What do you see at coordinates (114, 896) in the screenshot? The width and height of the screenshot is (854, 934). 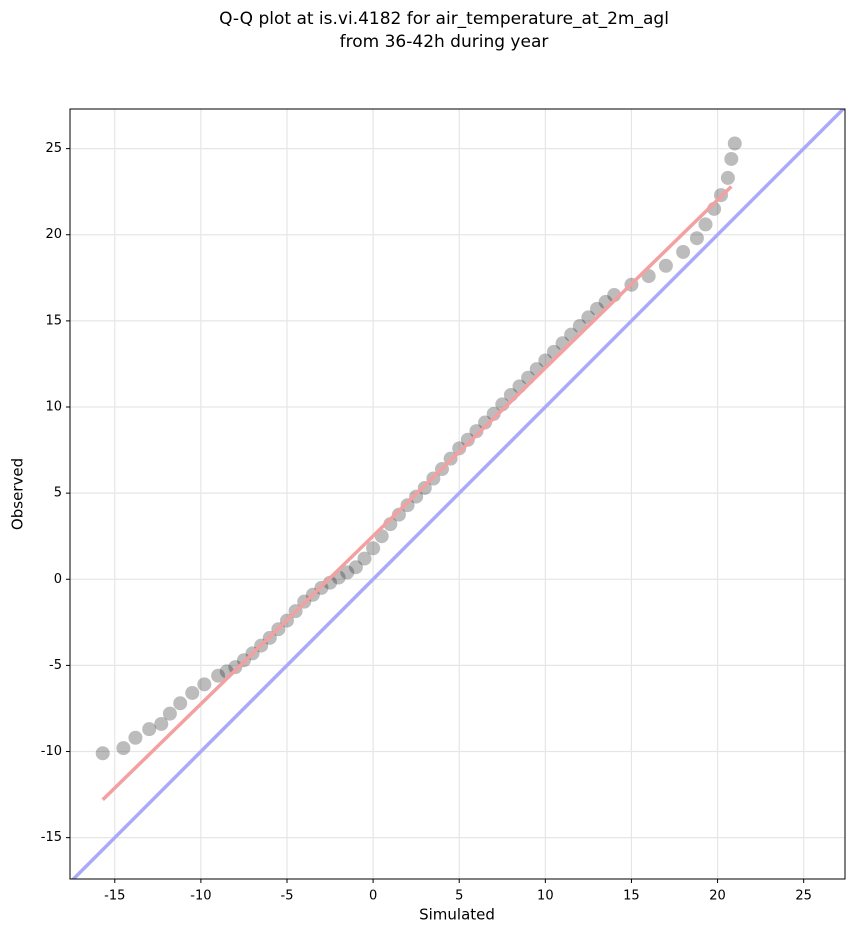 I see `x-tick-label: -15` at bounding box center [114, 896].